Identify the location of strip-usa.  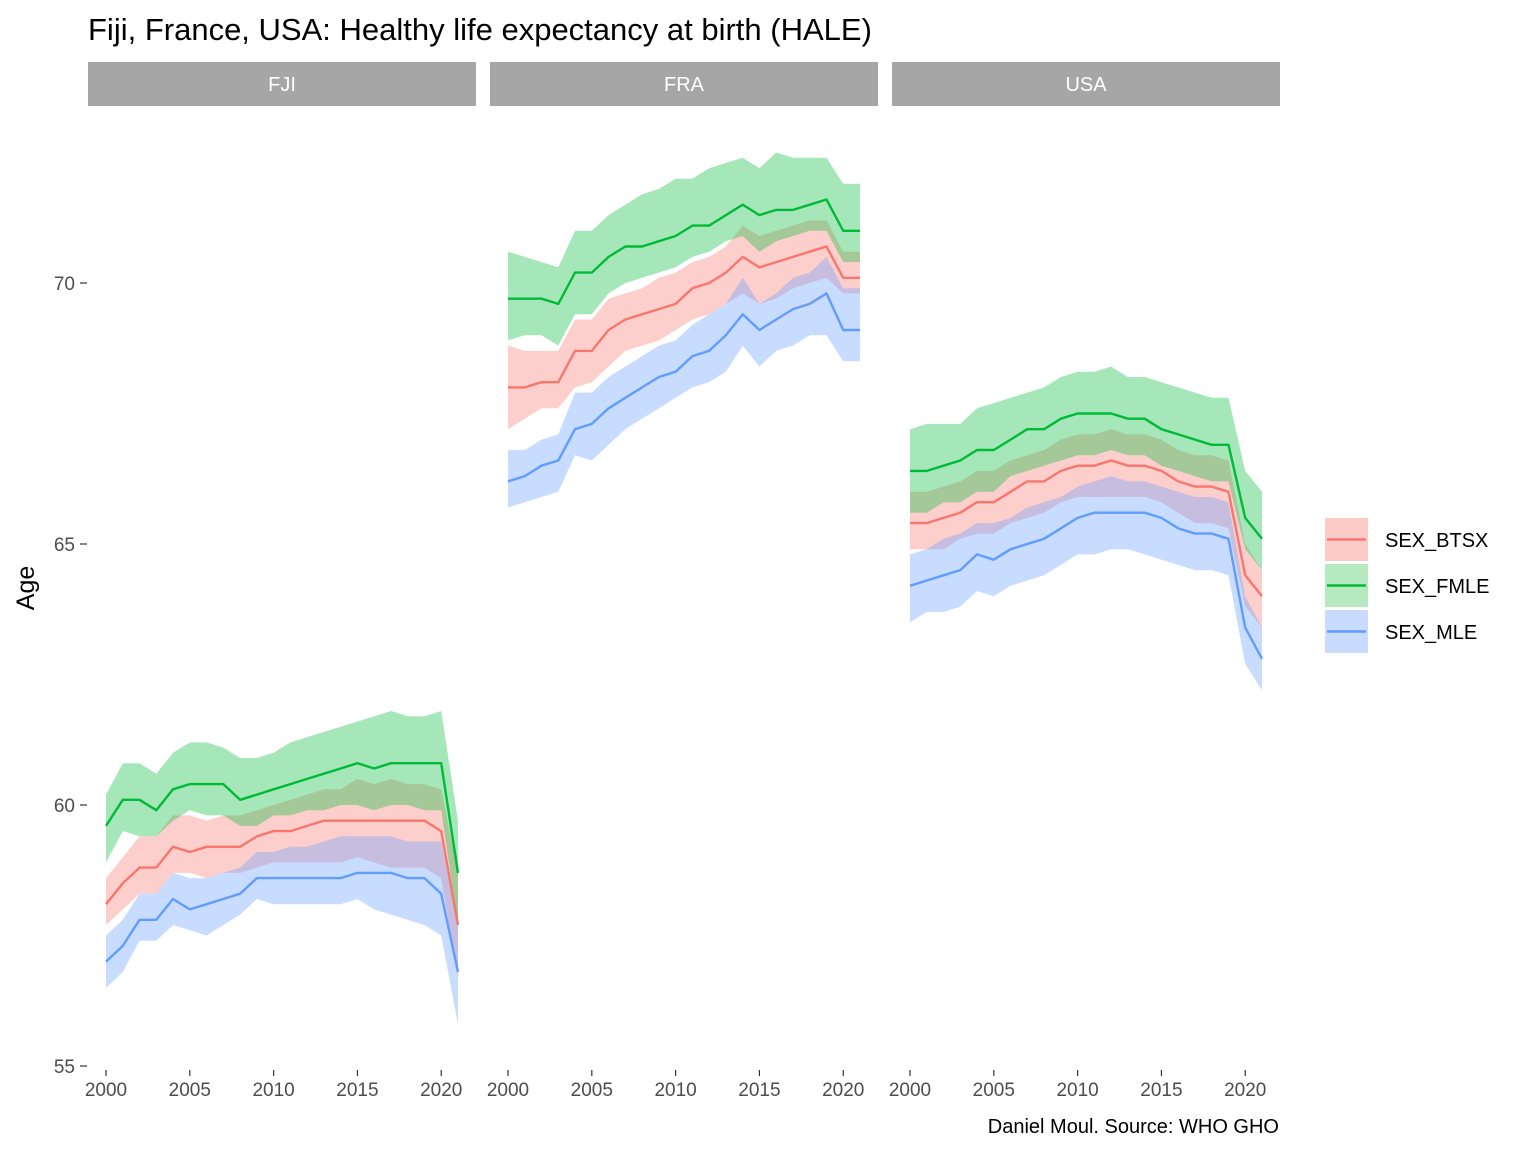
(1086, 84).